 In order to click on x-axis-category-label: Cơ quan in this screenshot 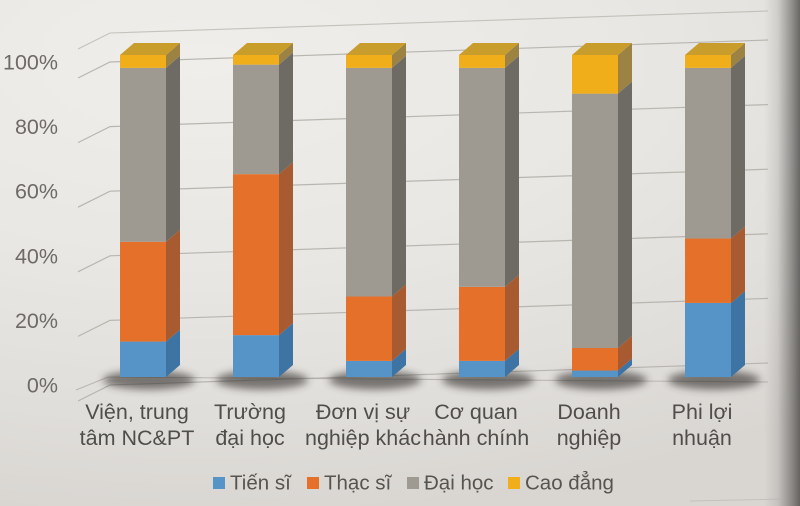, I will do `click(475, 412)`.